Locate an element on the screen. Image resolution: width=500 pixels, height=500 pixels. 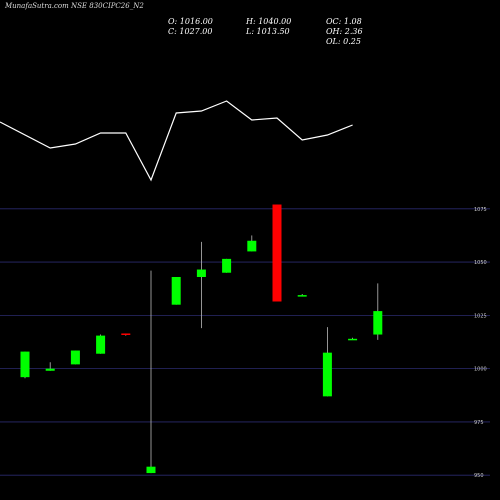
ohlc-ol: OL: 0.25 is located at coordinates (343, 41).